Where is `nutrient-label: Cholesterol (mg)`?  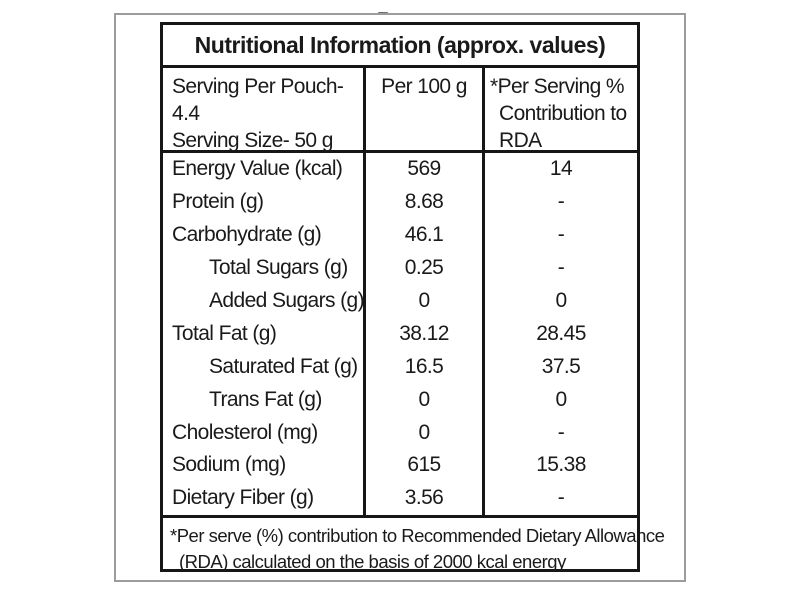 nutrient-label: Cholesterol (mg) is located at coordinates (264, 433).